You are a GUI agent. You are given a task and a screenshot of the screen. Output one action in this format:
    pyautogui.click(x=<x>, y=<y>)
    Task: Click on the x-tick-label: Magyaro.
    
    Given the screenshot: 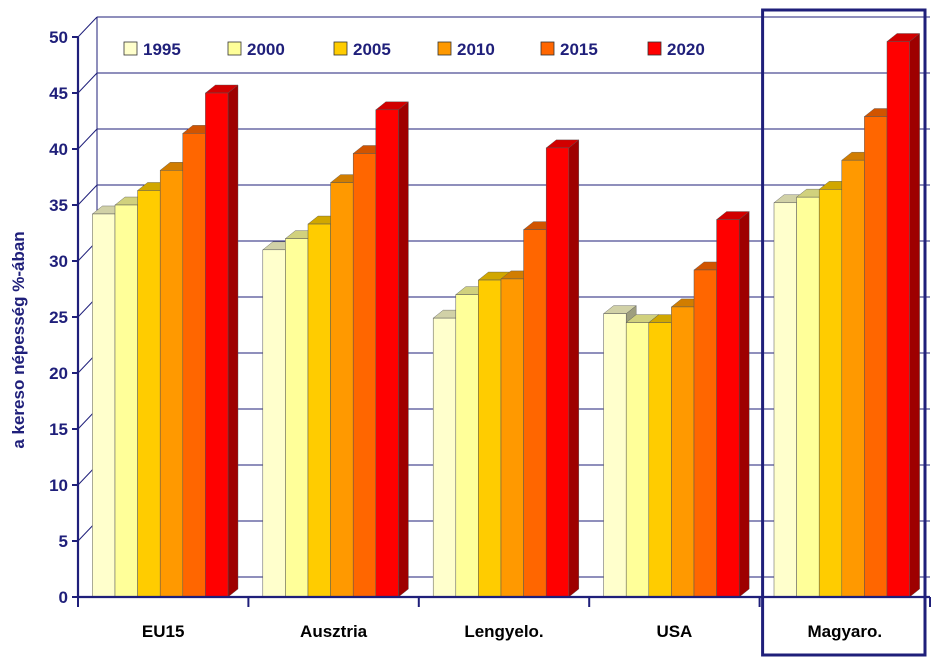 What is the action you would take?
    pyautogui.click(x=844, y=631)
    